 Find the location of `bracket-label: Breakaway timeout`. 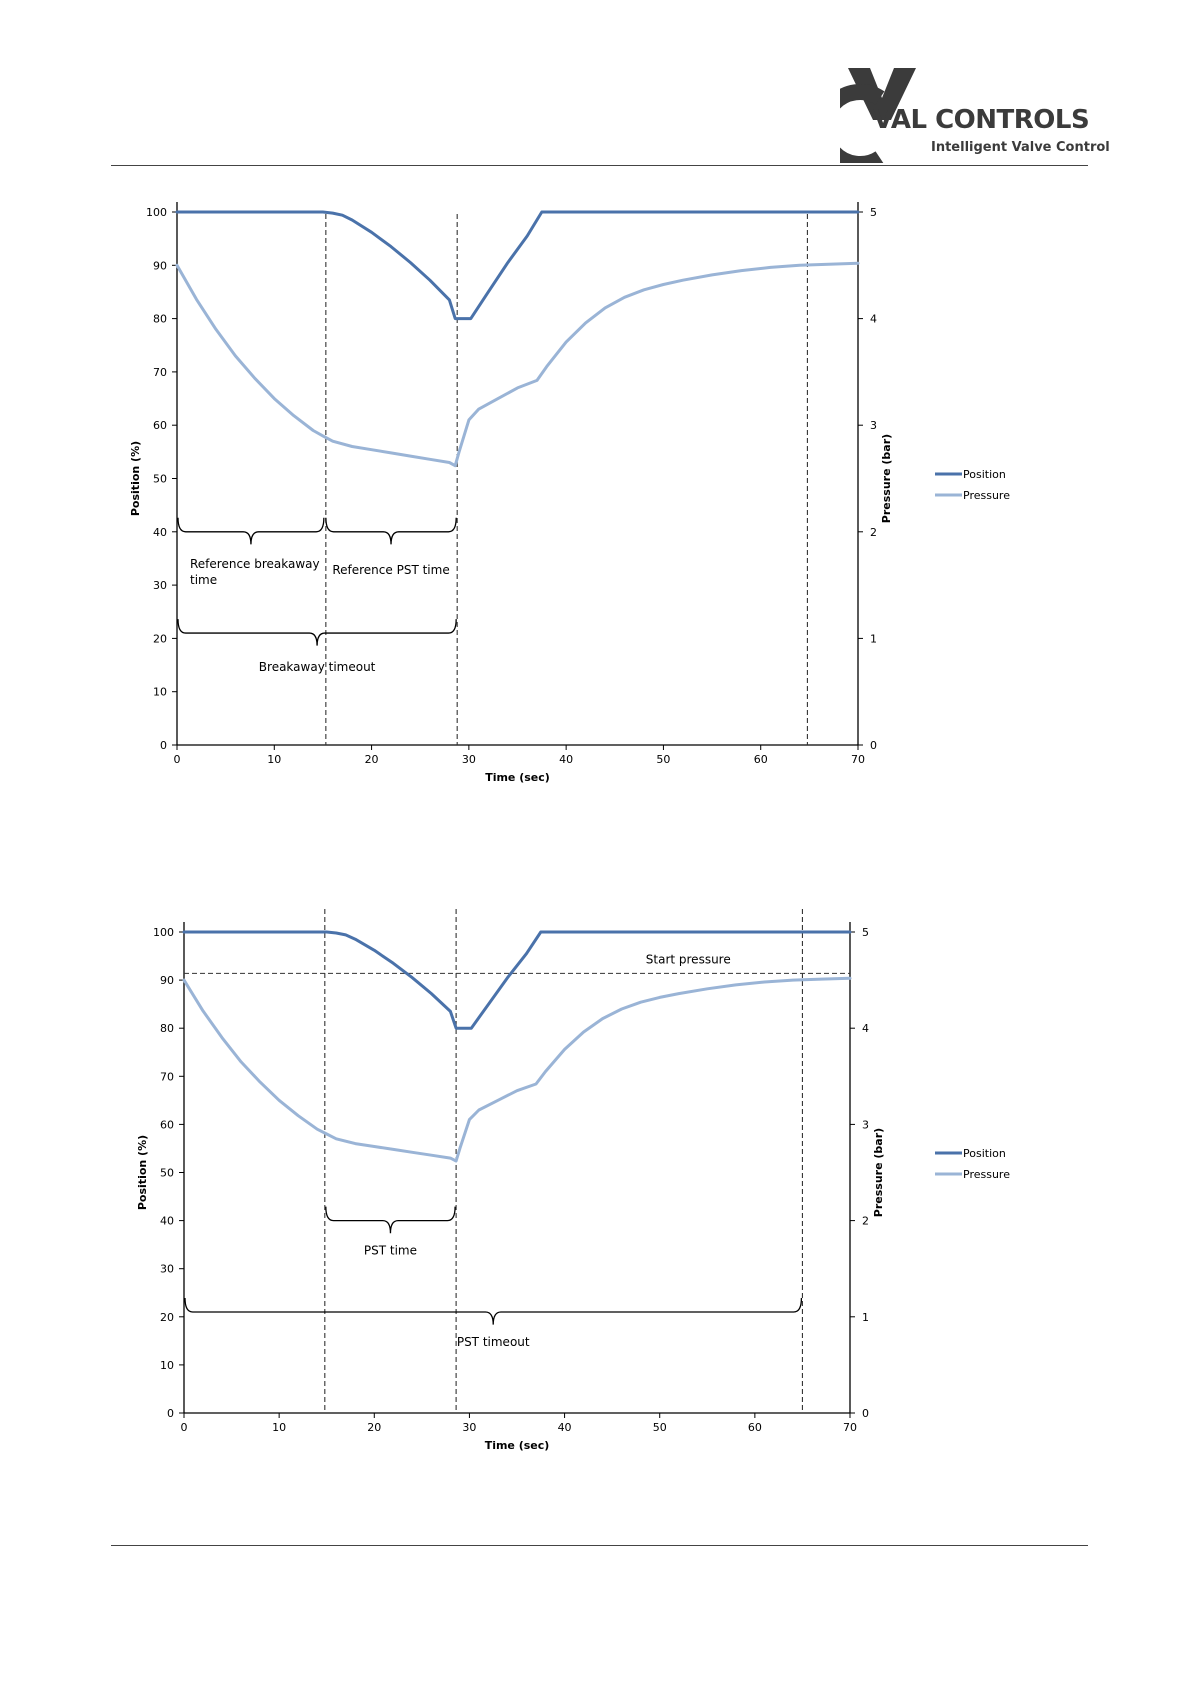

bracket-label: Breakaway timeout is located at coordinates (317, 667).